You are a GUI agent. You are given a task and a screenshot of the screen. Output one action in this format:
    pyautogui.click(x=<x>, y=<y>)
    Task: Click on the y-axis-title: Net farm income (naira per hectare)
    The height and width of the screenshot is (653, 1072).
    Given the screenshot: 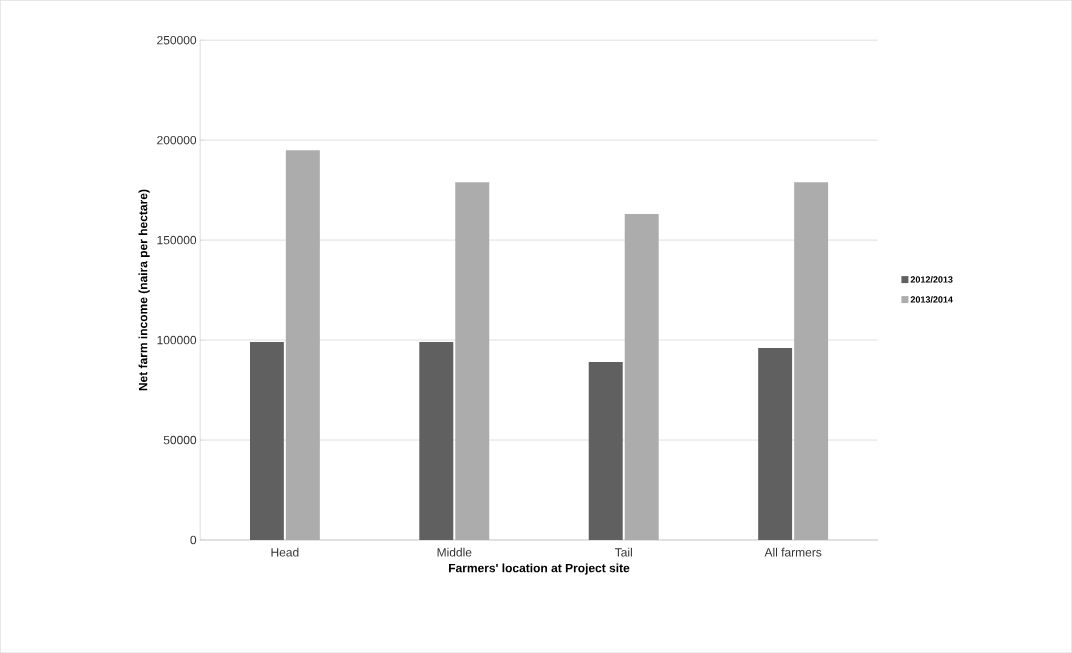 What is the action you would take?
    pyautogui.click(x=144, y=290)
    